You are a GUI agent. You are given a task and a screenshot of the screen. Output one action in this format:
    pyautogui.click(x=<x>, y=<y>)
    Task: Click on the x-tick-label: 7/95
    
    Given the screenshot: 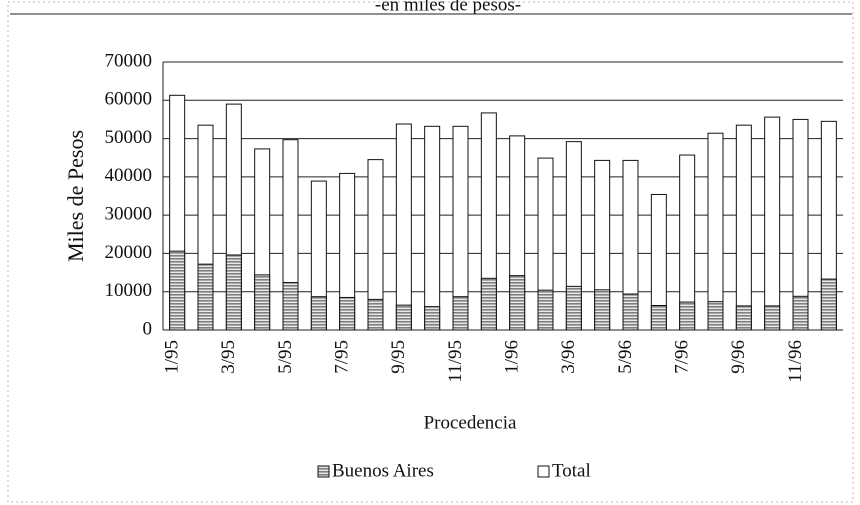 What is the action you would take?
    pyautogui.click(x=342, y=357)
    